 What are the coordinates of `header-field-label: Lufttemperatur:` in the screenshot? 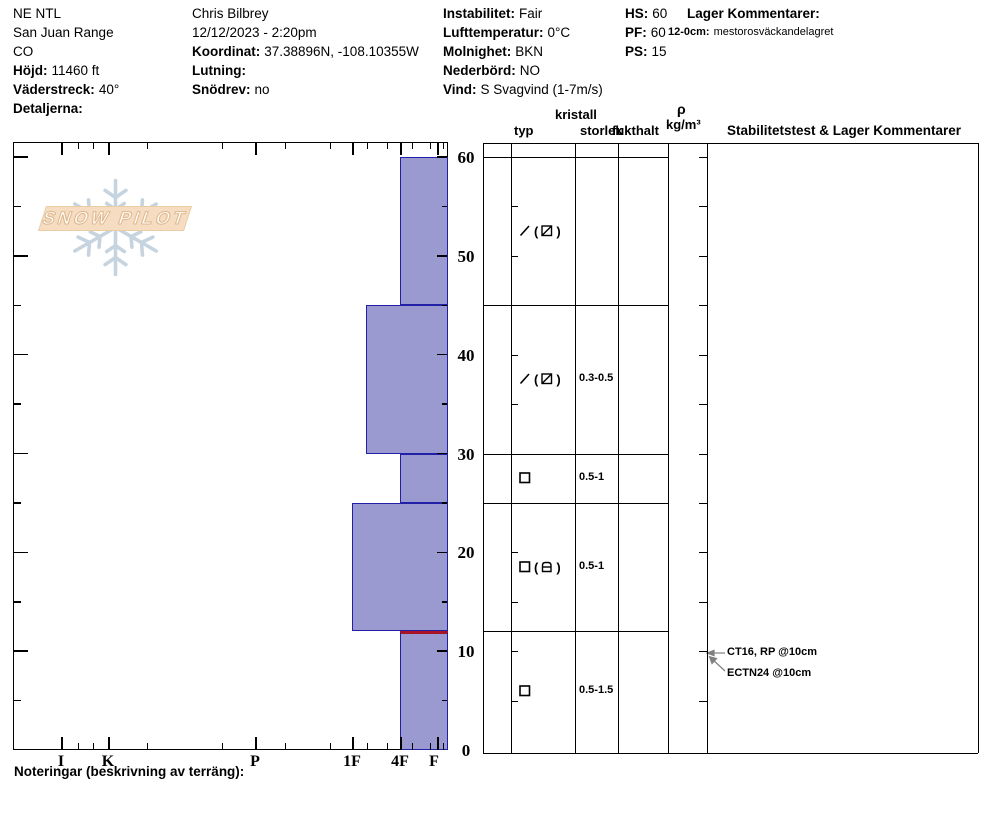 It's located at (493, 32).